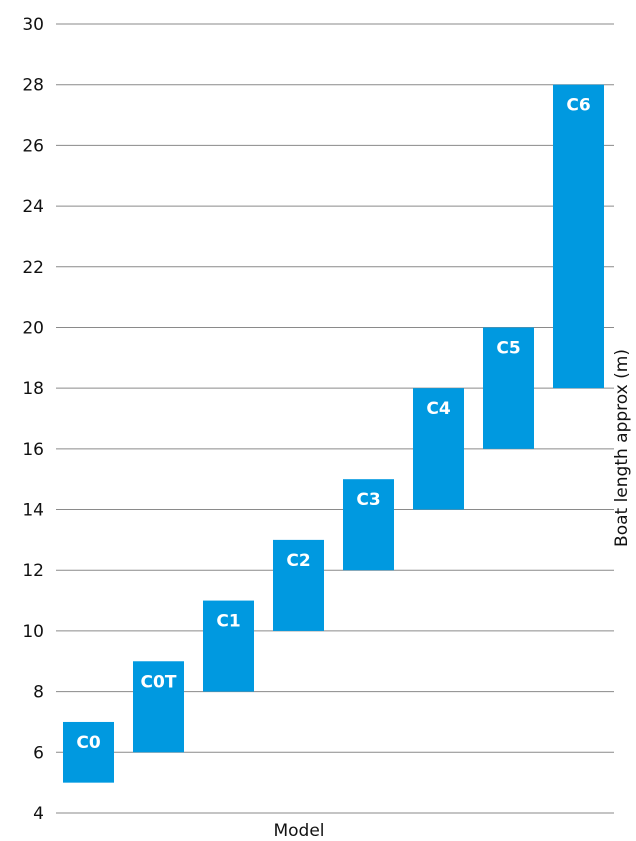  Describe the element at coordinates (33, 207) in the screenshot. I see `y-tick-label-24: 24` at that location.